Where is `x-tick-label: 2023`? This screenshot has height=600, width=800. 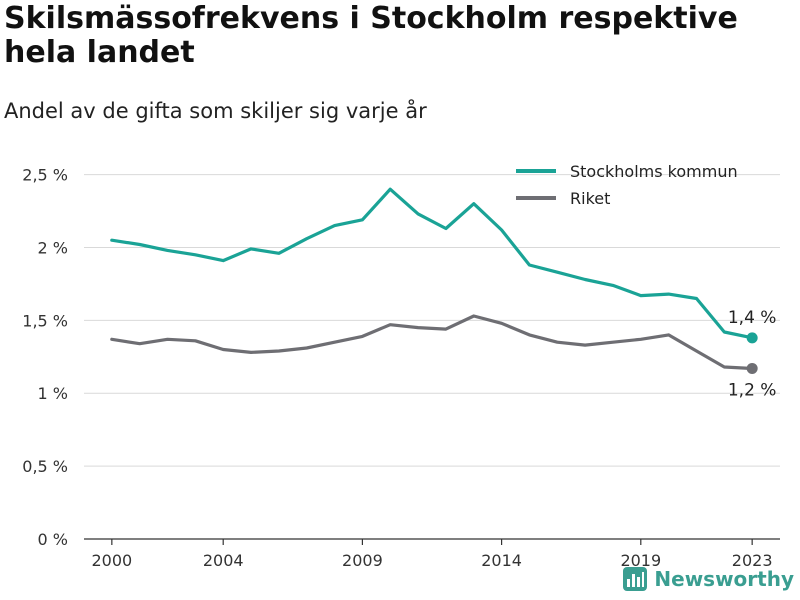 x-tick-label: 2023 is located at coordinates (752, 560).